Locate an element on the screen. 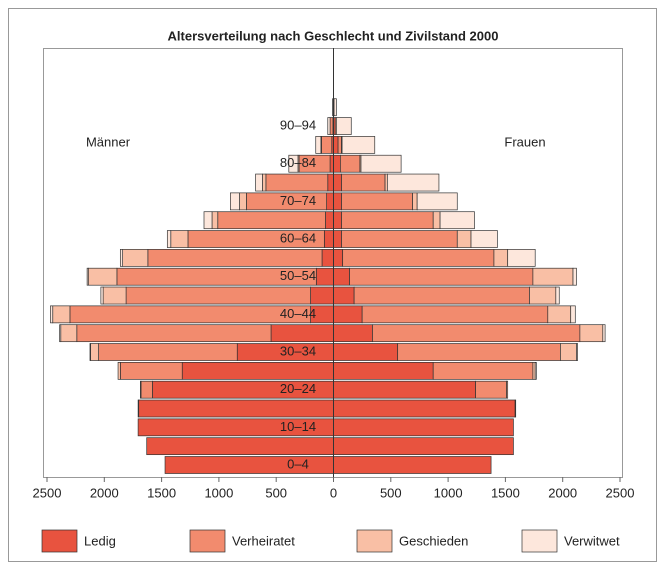 Image resolution: width=665 pixels, height=567 pixels. men-label: Männer is located at coordinates (108, 141).